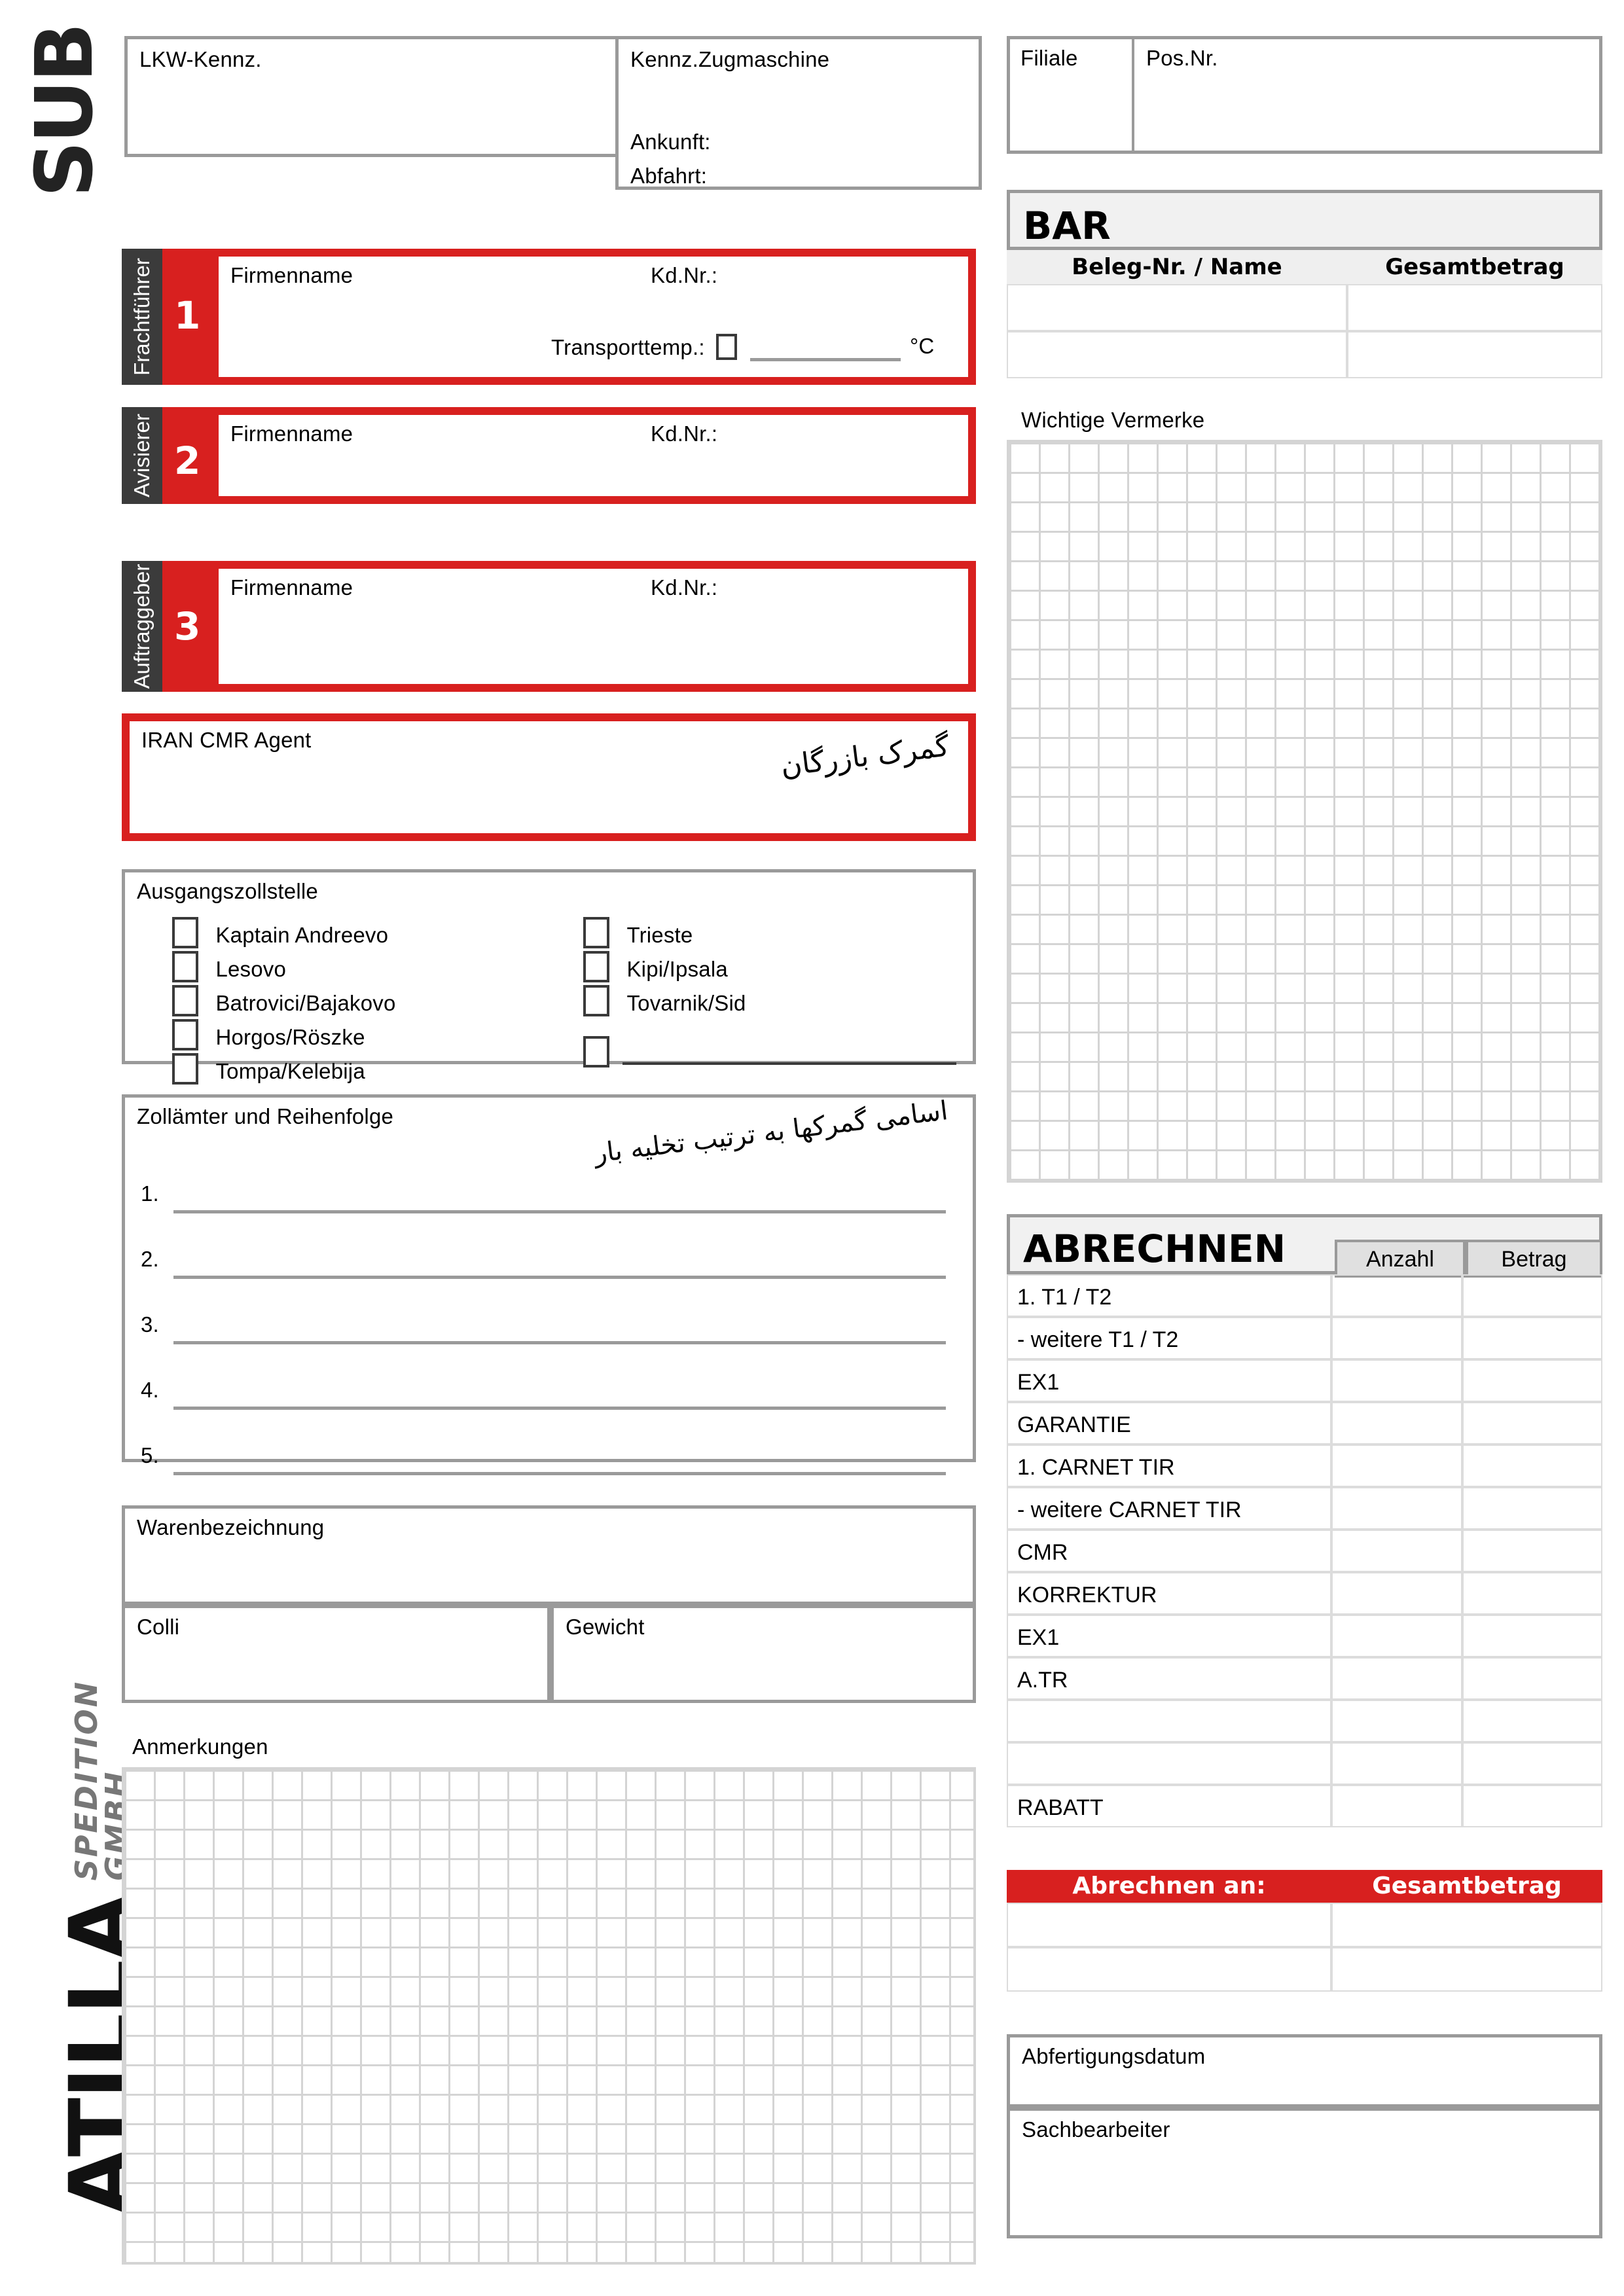  I want to click on party-fields-2: Firmenname Kd.Nr.:, so click(593, 455).